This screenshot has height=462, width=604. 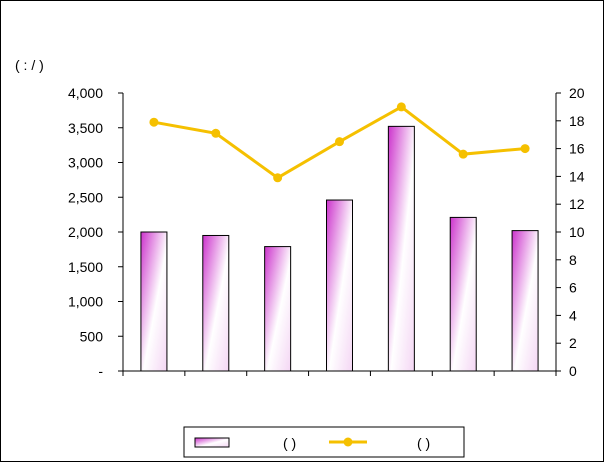 I want to click on left-axis-unit-label: ( : / ), so click(x=29, y=65).